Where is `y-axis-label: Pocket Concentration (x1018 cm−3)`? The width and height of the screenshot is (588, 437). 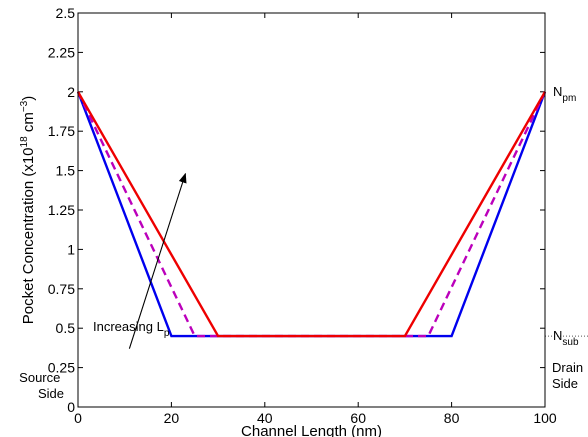
y-axis-label: Pocket Concentration (x1018 cm−3) is located at coordinates (28, 210).